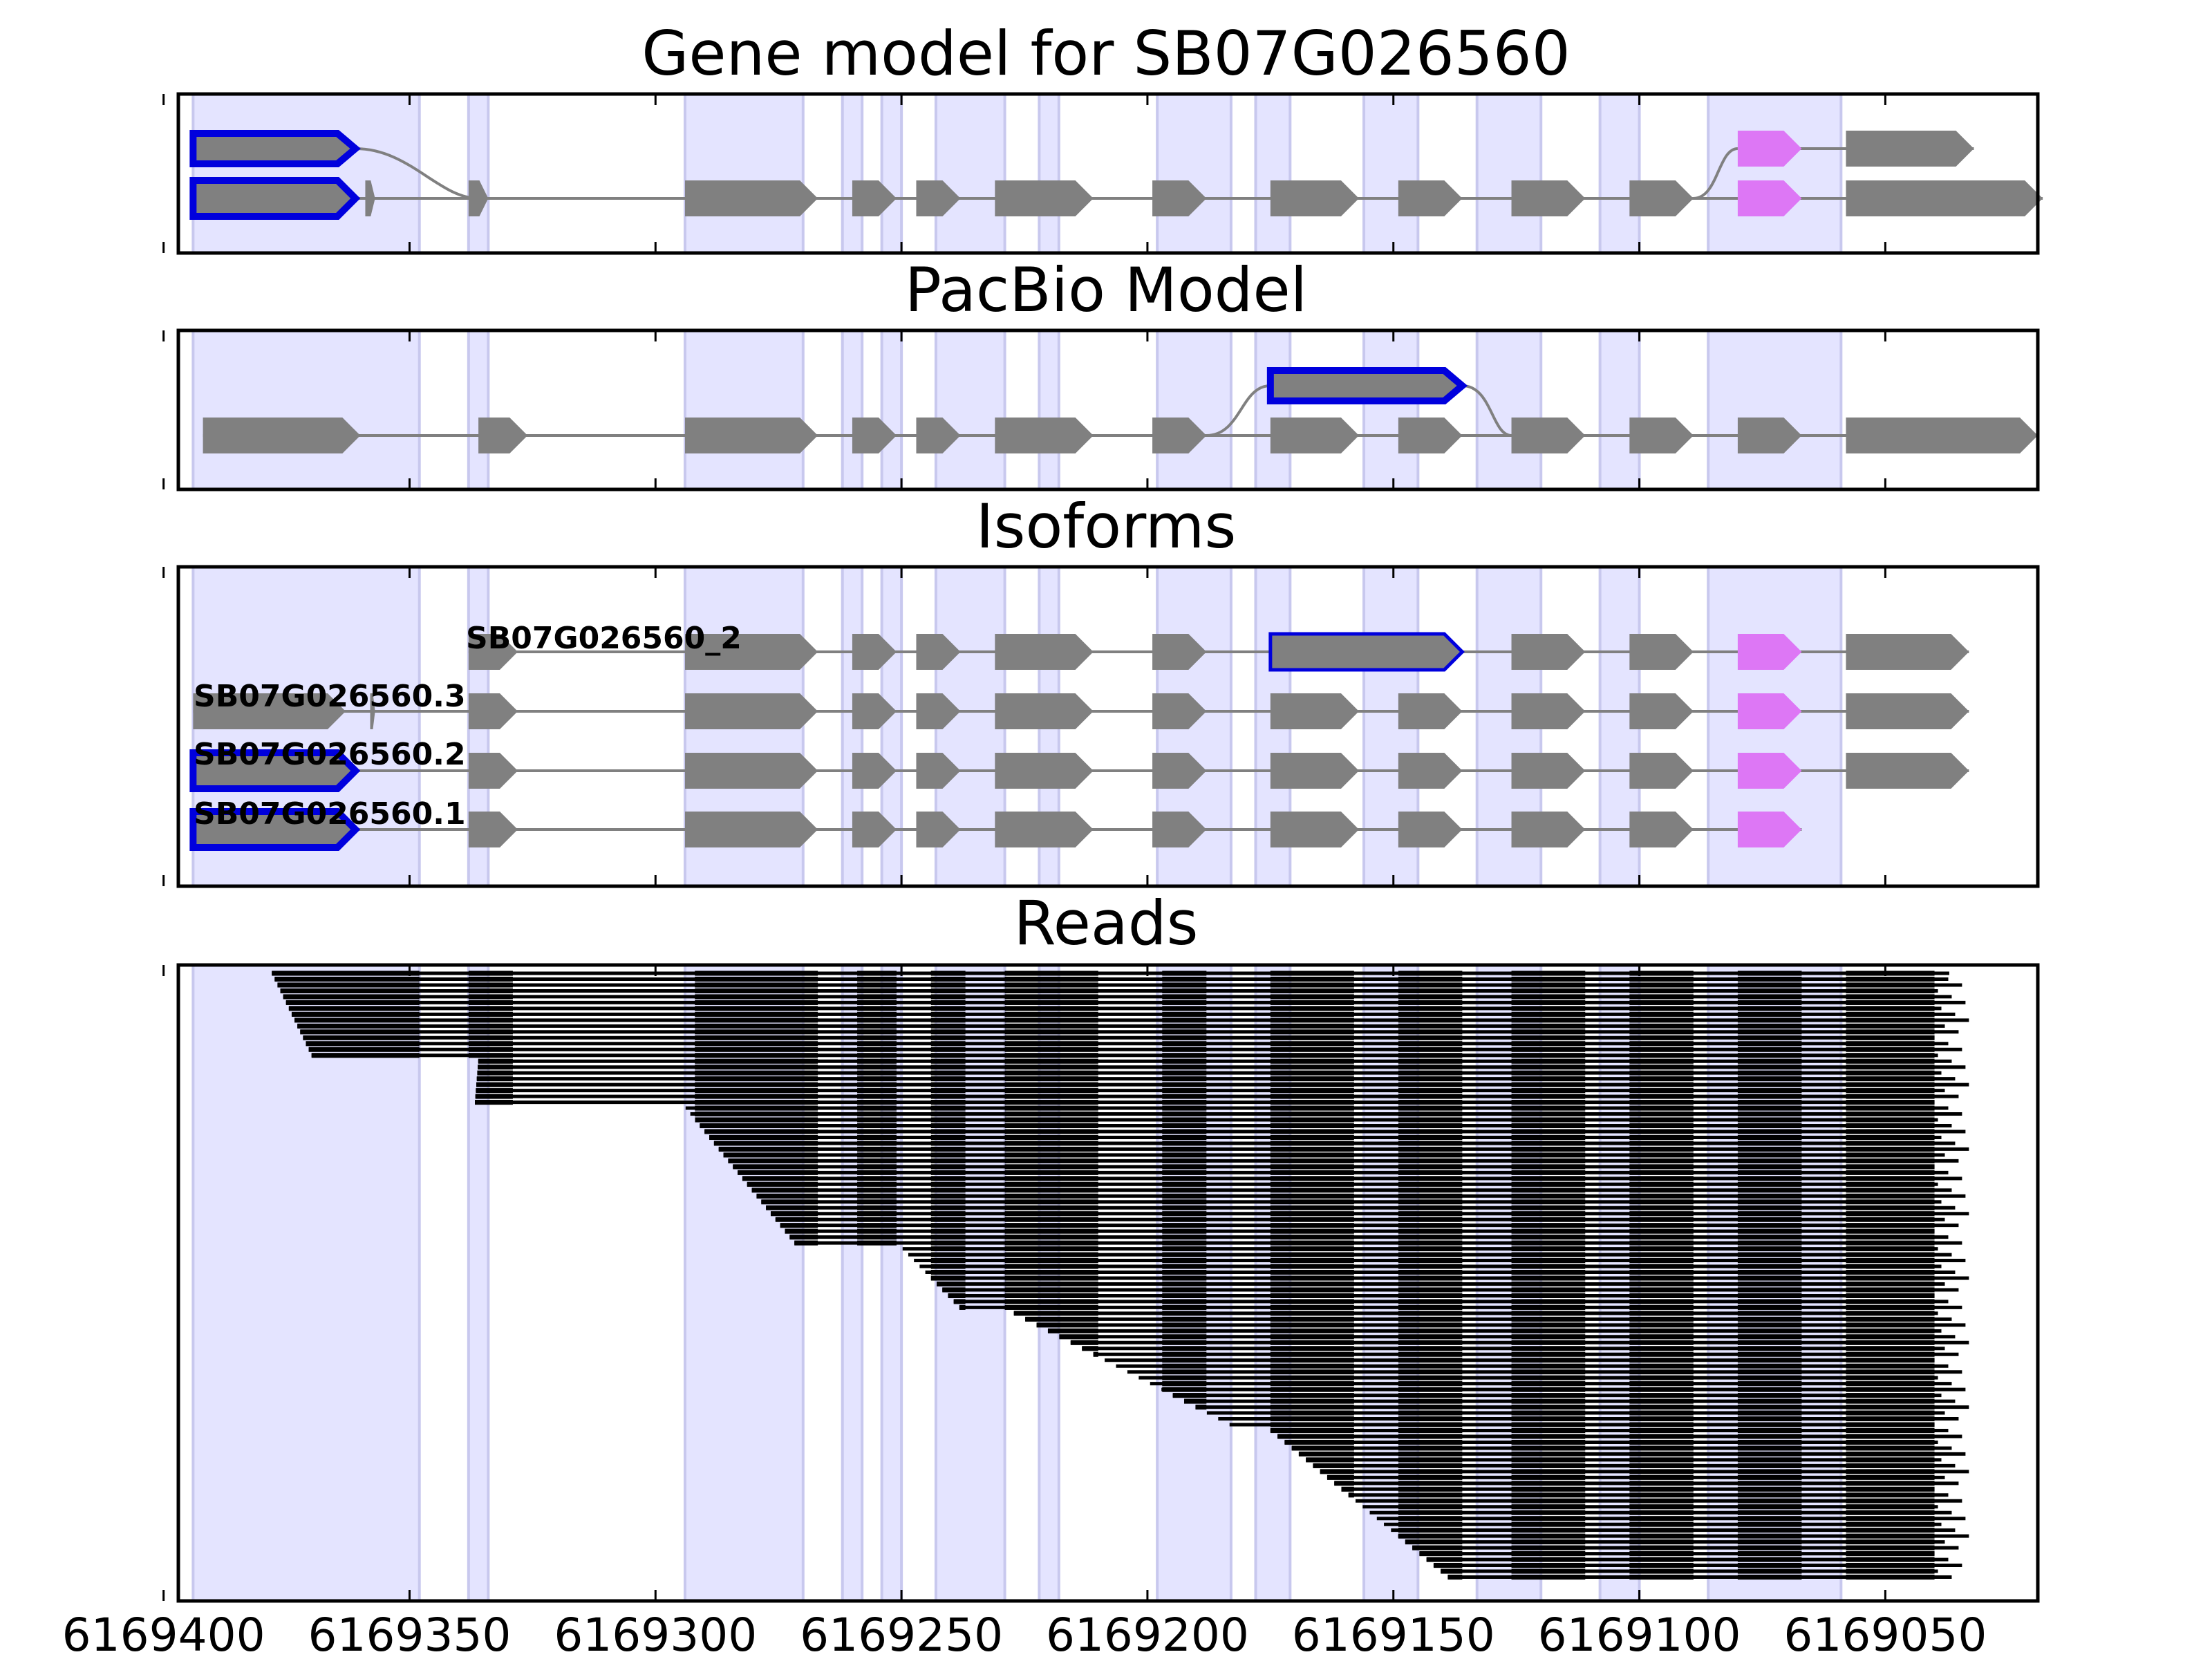 This screenshot has width=2212, height=1659. What do you see at coordinates (892, 174) in the screenshot?
I see `exon-band` at bounding box center [892, 174].